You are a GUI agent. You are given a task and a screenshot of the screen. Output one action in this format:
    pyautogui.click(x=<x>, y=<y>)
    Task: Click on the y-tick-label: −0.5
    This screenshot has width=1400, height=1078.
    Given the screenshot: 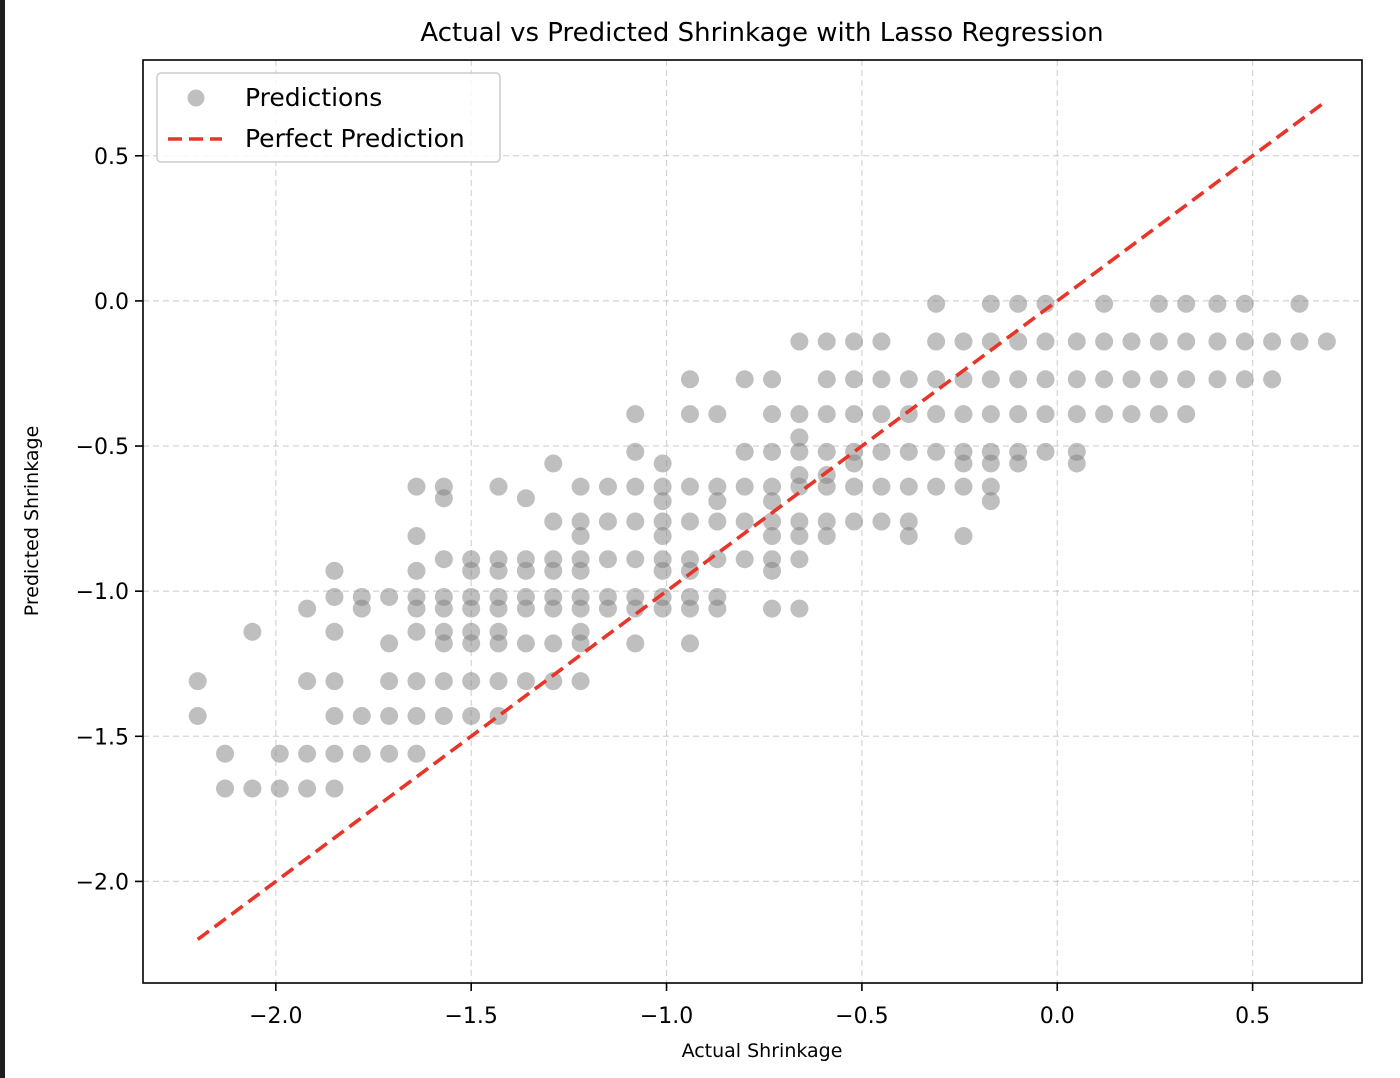 What is the action you would take?
    pyautogui.click(x=102, y=447)
    